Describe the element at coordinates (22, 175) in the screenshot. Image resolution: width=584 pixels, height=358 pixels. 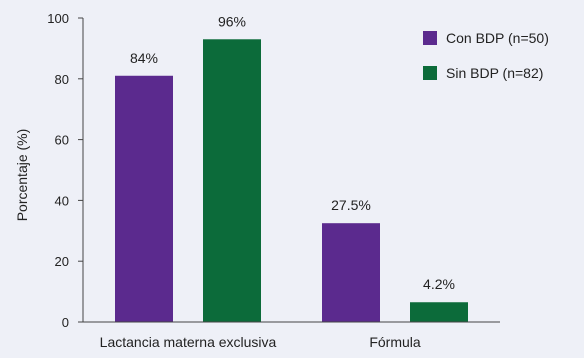
I see `y-axis-title: Porcentaje (%)` at that location.